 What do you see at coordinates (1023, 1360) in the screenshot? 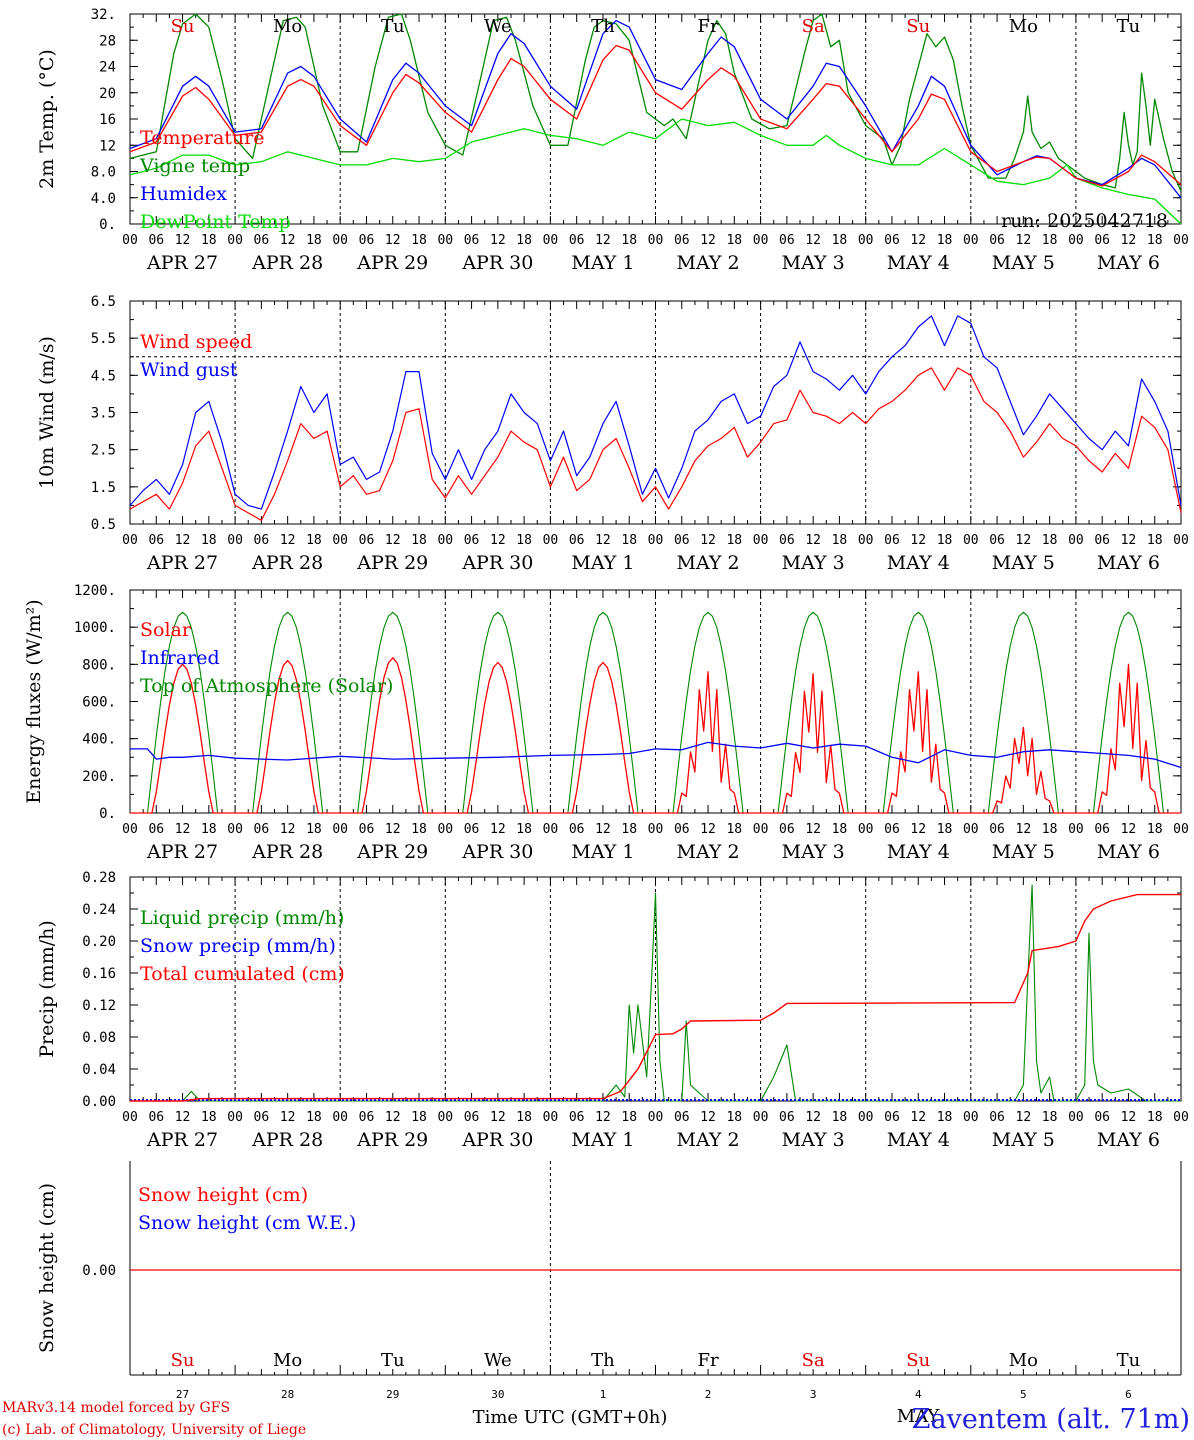
I see `weekday-label: Mo` at bounding box center [1023, 1360].